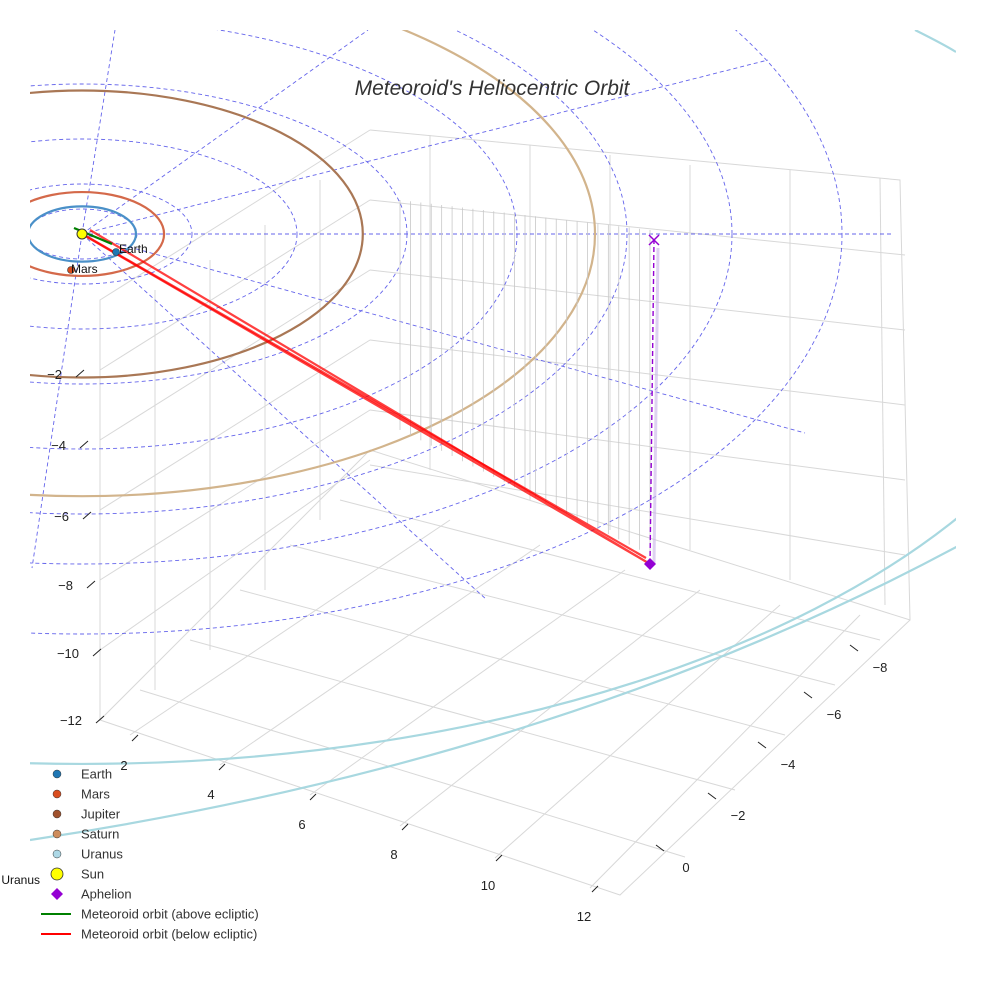 The width and height of the screenshot is (984, 984). Describe the element at coordinates (170, 914) in the screenshot. I see `legend-meteoroid-orbit-above-ecliptic-label: Meteoroid orbit (above ecliptic)` at that location.